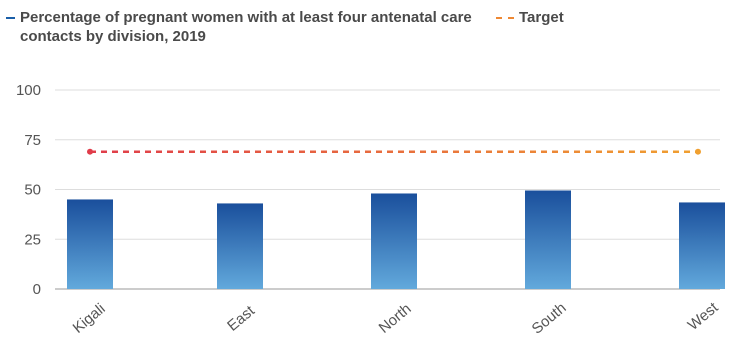 Image resolution: width=739 pixels, height=354 pixels. Describe the element at coordinates (32, 239) in the screenshot. I see `y-tick-label: 25` at that location.